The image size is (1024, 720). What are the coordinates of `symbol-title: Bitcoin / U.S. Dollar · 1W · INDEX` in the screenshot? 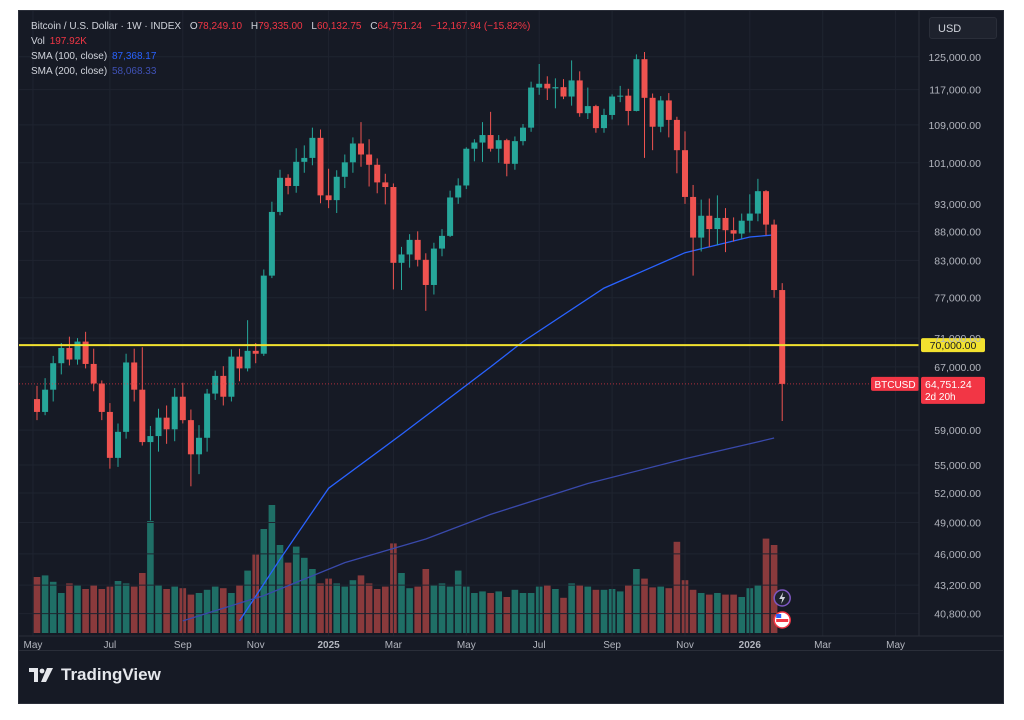 It's located at (106, 26).